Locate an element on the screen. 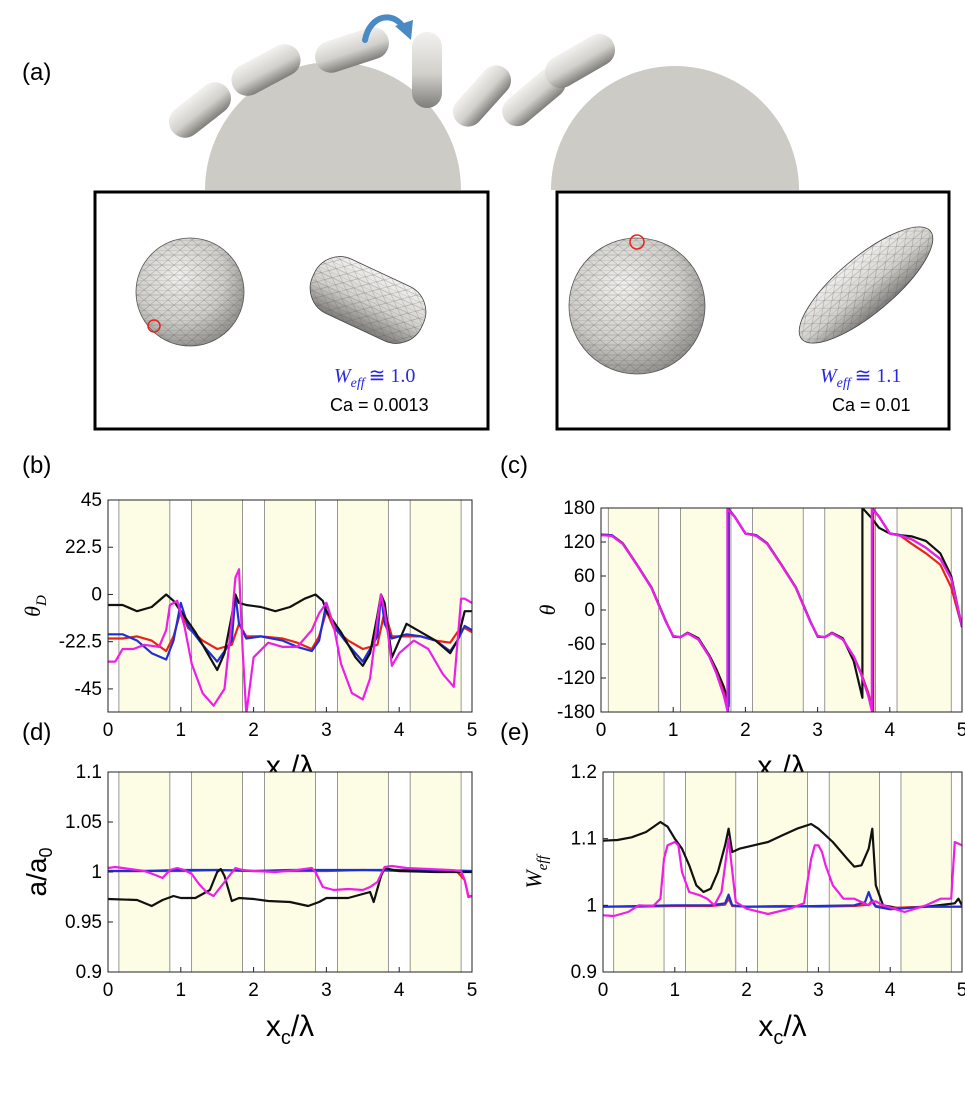 The height and width of the screenshot is (1111, 965). y-tick-label: -120 is located at coordinates (576, 678).